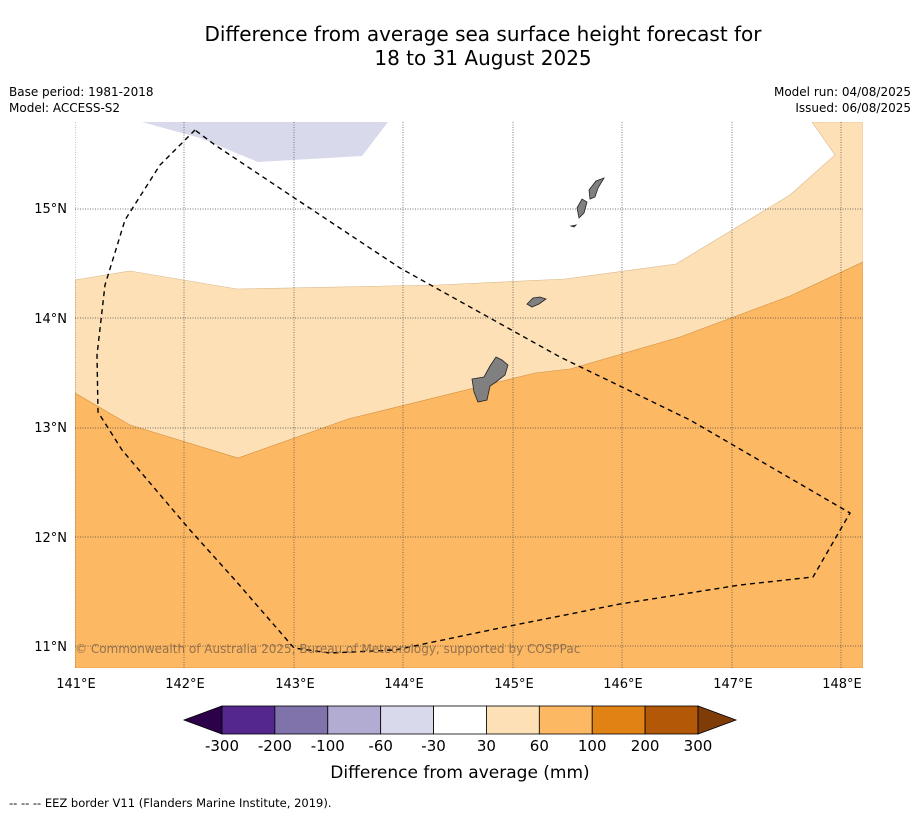  Describe the element at coordinates (539, 746) in the screenshot. I see `colorbar-tick-label: 60` at that location.